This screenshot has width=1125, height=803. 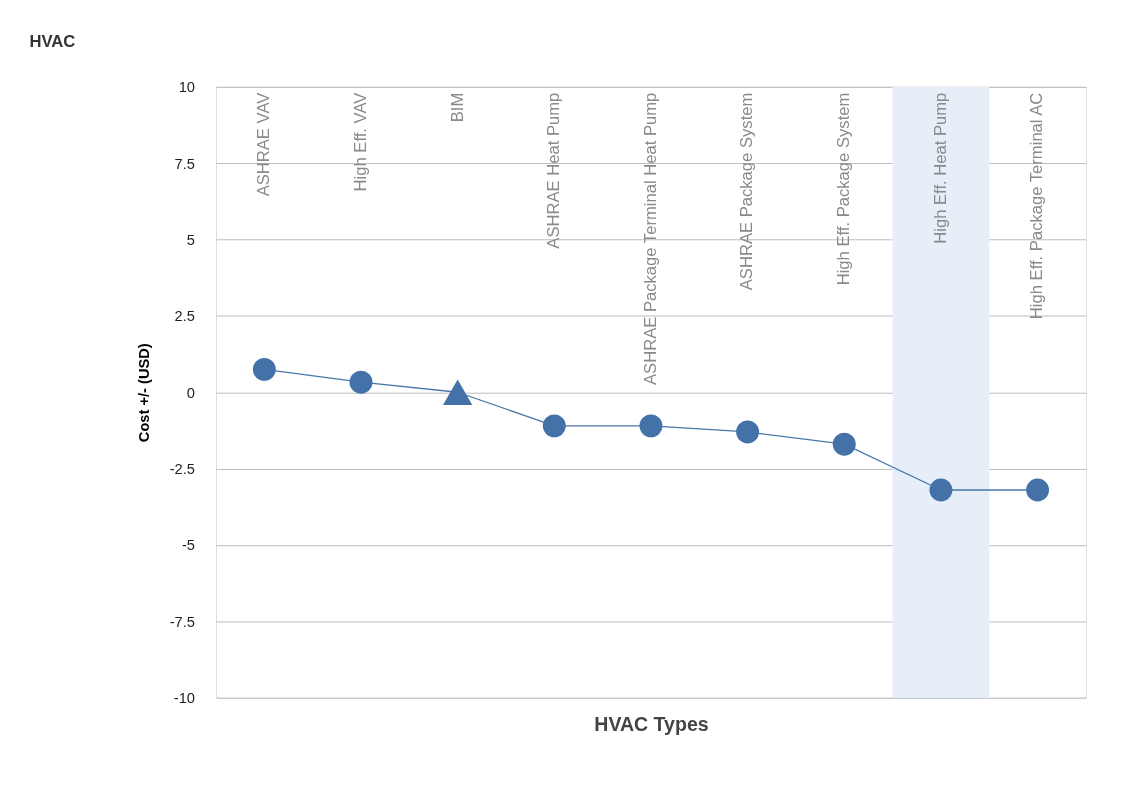 What do you see at coordinates (144, 393) in the screenshot?
I see `y-axis-title: Cost +/- (USD)` at bounding box center [144, 393].